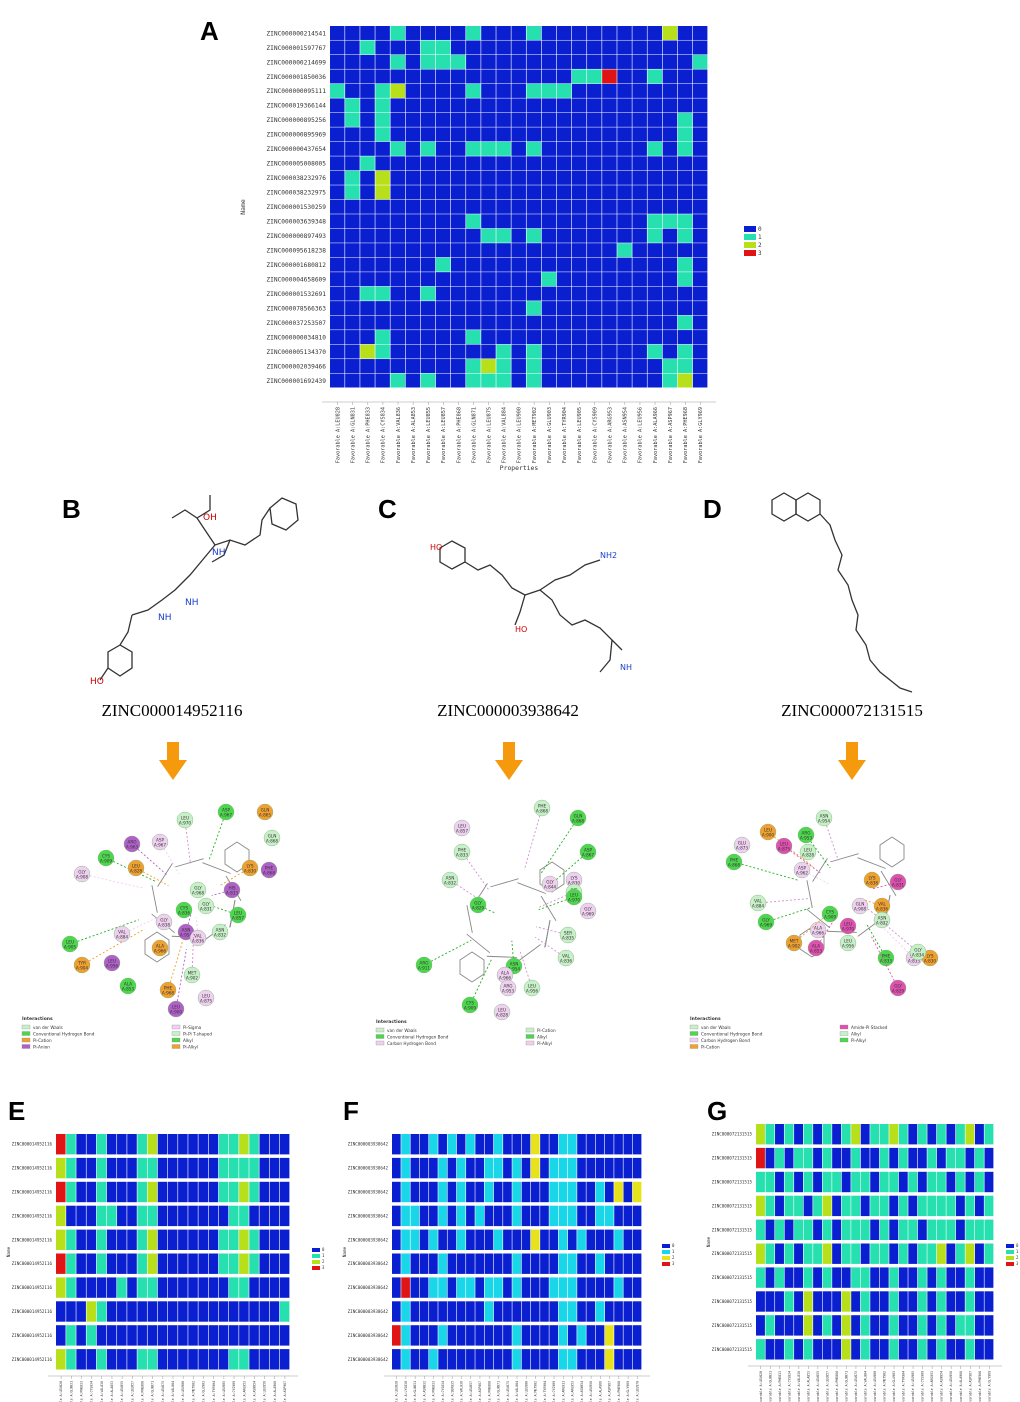 This screenshot has width=1020, height=1402. Describe the element at coordinates (132, 1391) in the screenshot. I see `x-tick-label: Favorable A:LEU857` at that location.